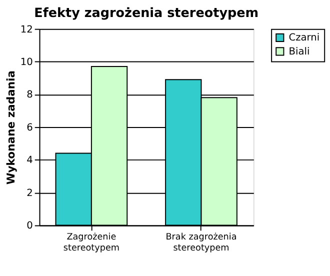 This screenshot has width=330, height=276. I want to click on y-axis-title: Wykonane zadania, so click(11, 127).